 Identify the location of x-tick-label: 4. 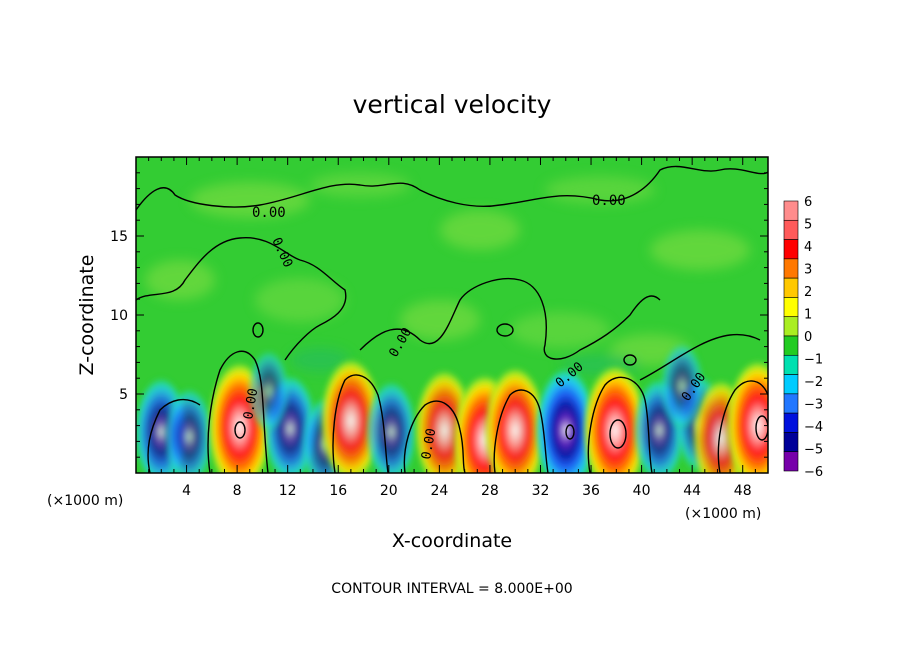
(186, 491).